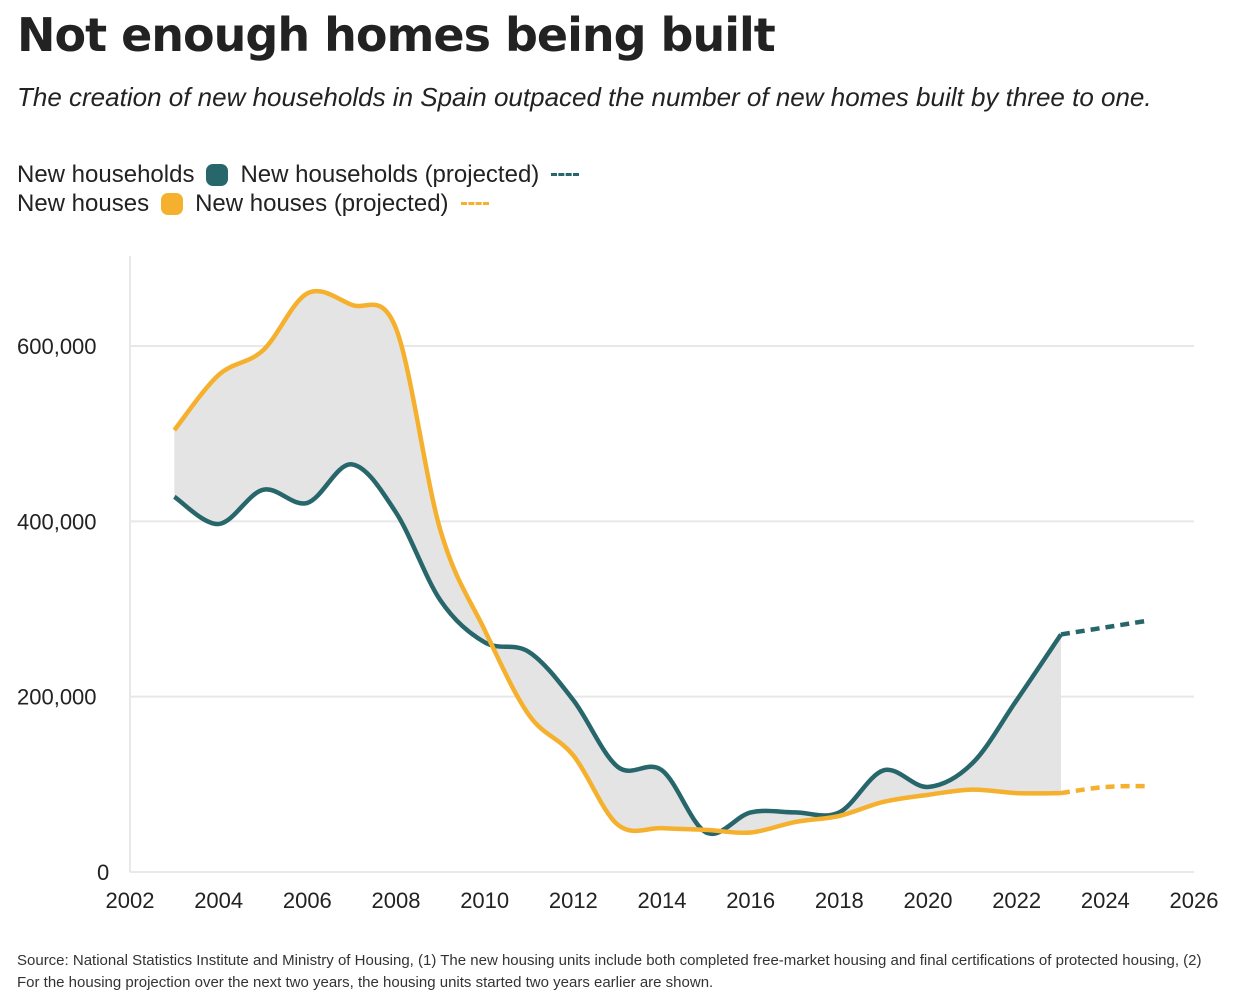  What do you see at coordinates (1194, 900) in the screenshot?
I see `x-tick-label: 2026` at bounding box center [1194, 900].